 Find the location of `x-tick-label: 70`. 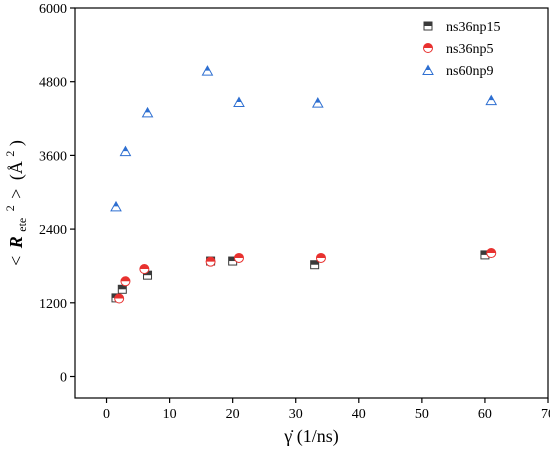

x-tick-label: 70 is located at coordinates (545, 414).